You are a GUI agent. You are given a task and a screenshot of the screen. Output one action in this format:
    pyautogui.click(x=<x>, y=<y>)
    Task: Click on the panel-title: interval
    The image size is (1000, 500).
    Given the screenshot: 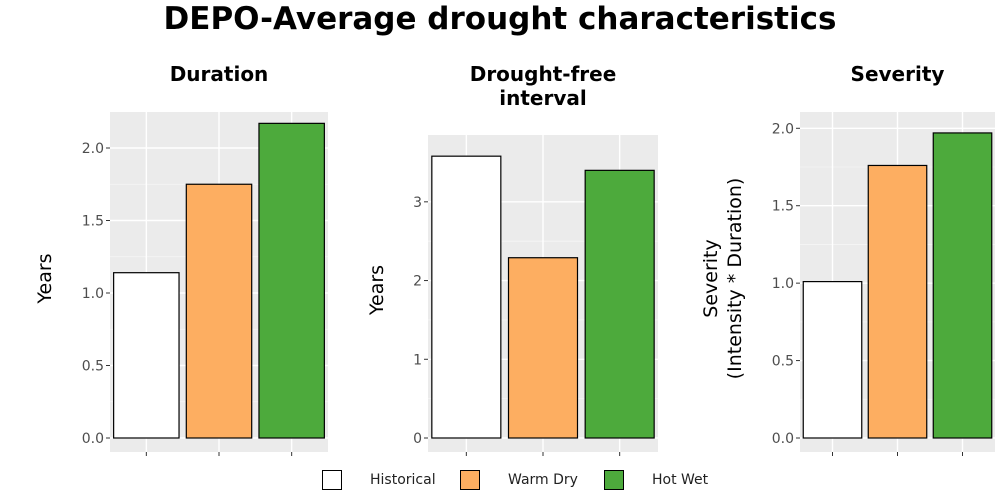 What is the action you would take?
    pyautogui.click(x=542, y=98)
    